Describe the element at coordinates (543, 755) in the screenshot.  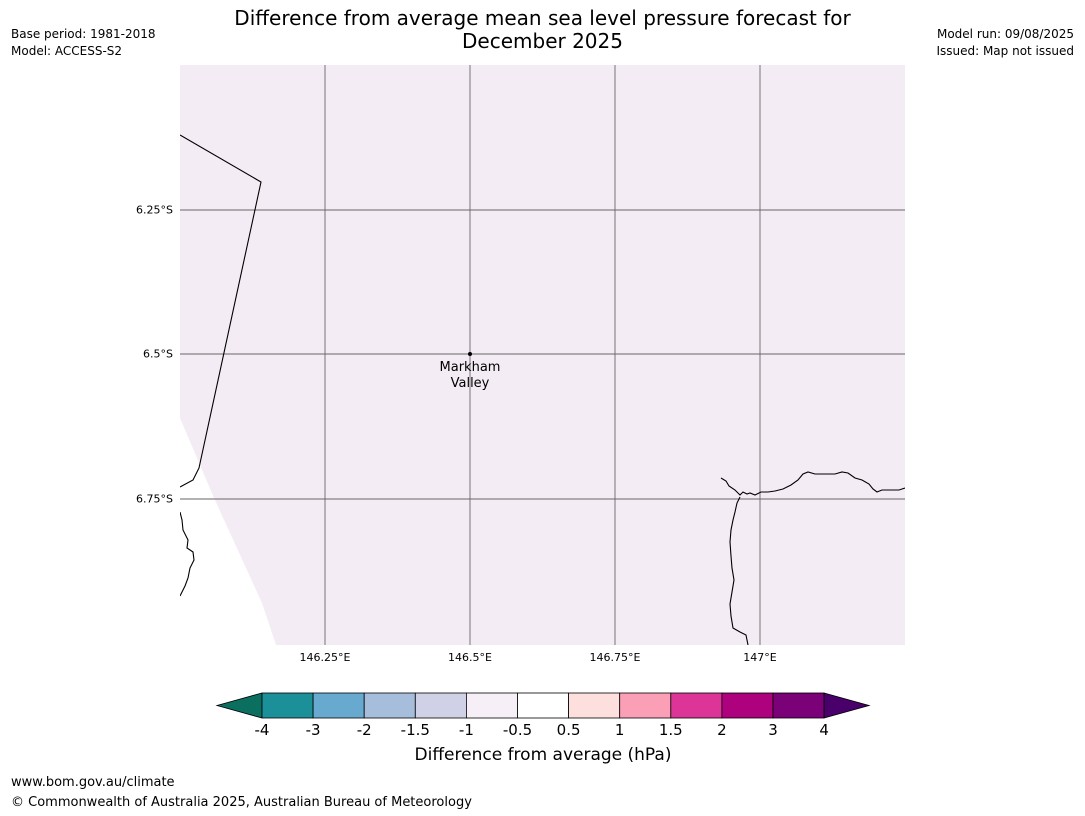
I see `colorbar-title: Difference from average (hPa)` at that location.